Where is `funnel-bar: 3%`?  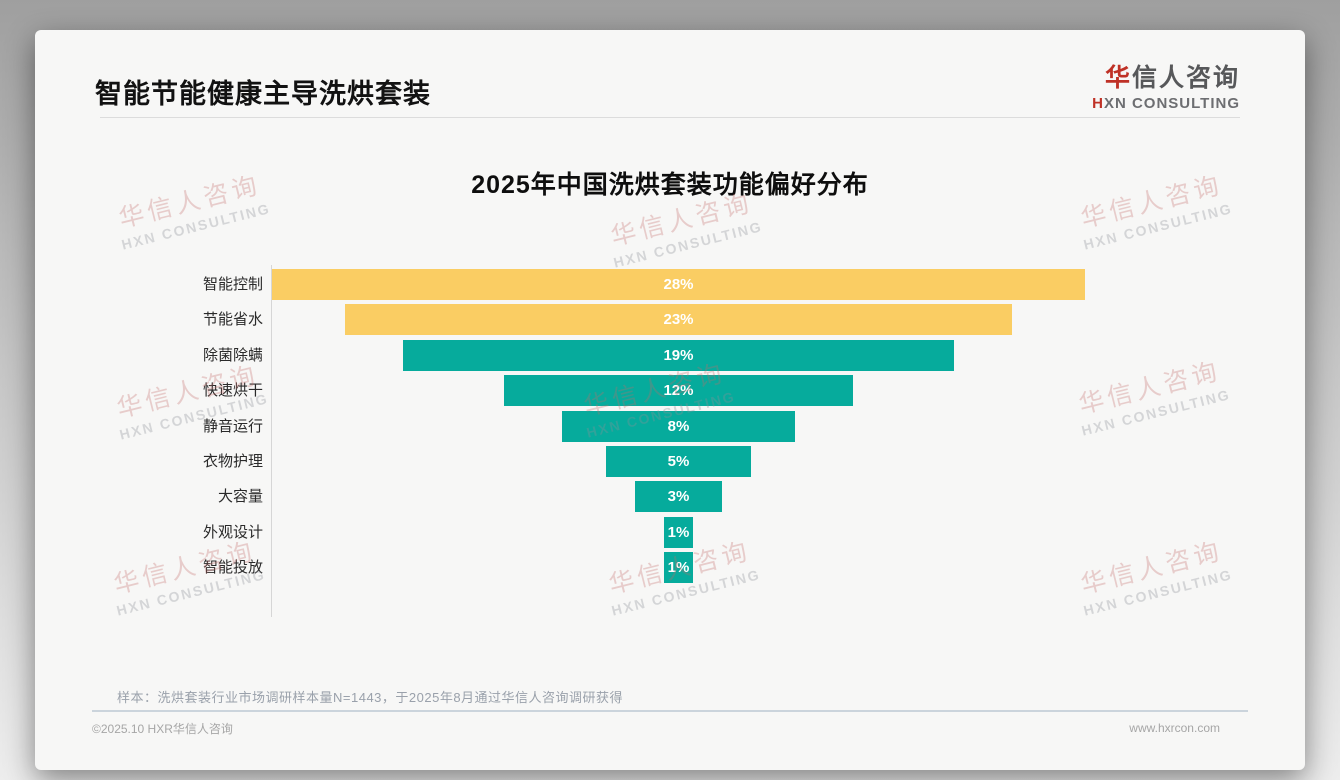 funnel-bar: 3% is located at coordinates (678, 497).